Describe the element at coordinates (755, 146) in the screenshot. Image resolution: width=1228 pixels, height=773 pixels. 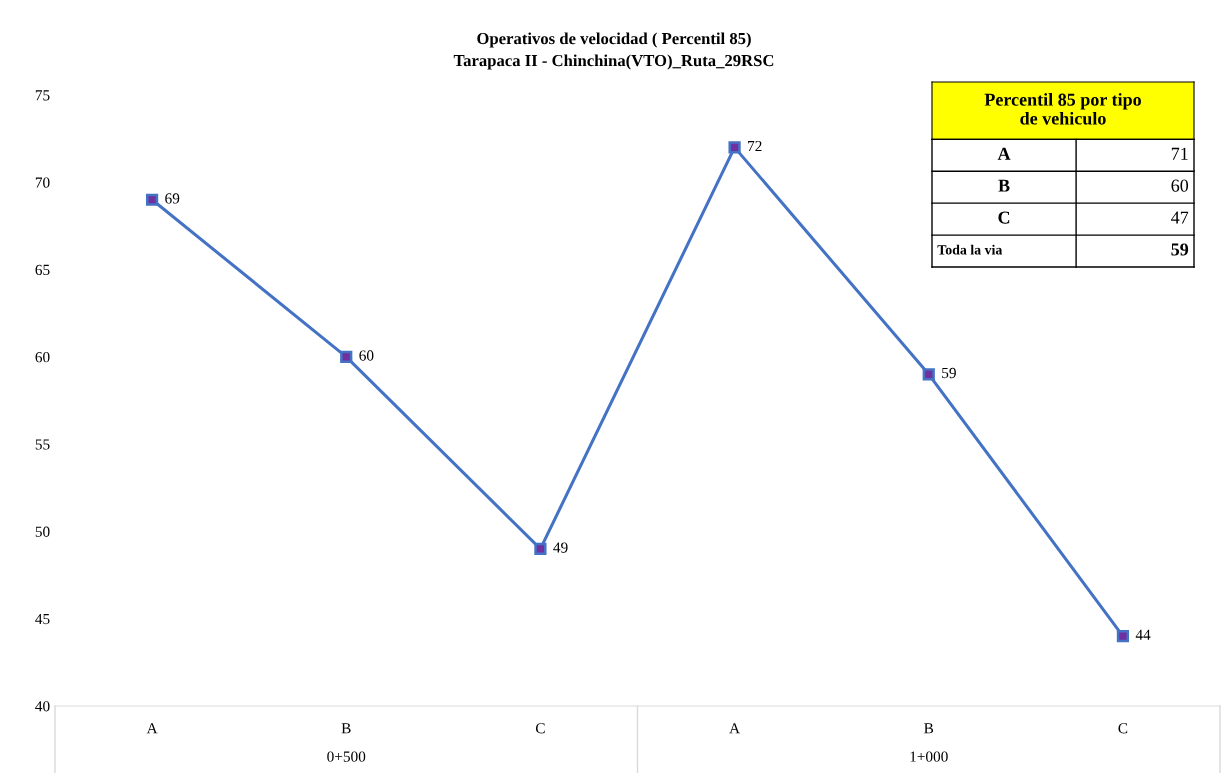
I see `data-label: 72` at that location.